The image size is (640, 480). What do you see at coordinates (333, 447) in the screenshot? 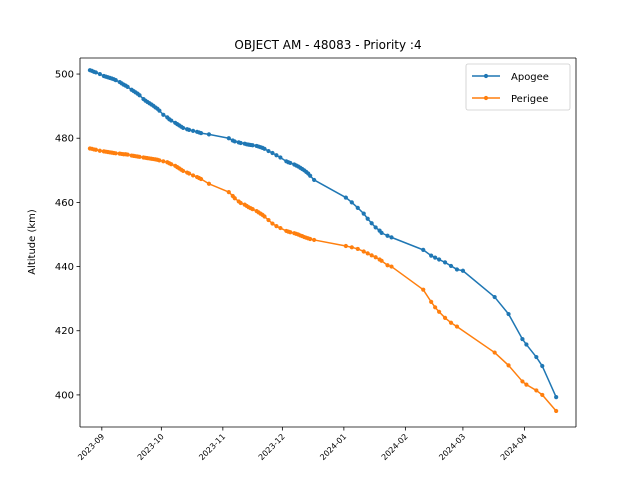
I see `x-tick-label: 2024-01` at bounding box center [333, 447].